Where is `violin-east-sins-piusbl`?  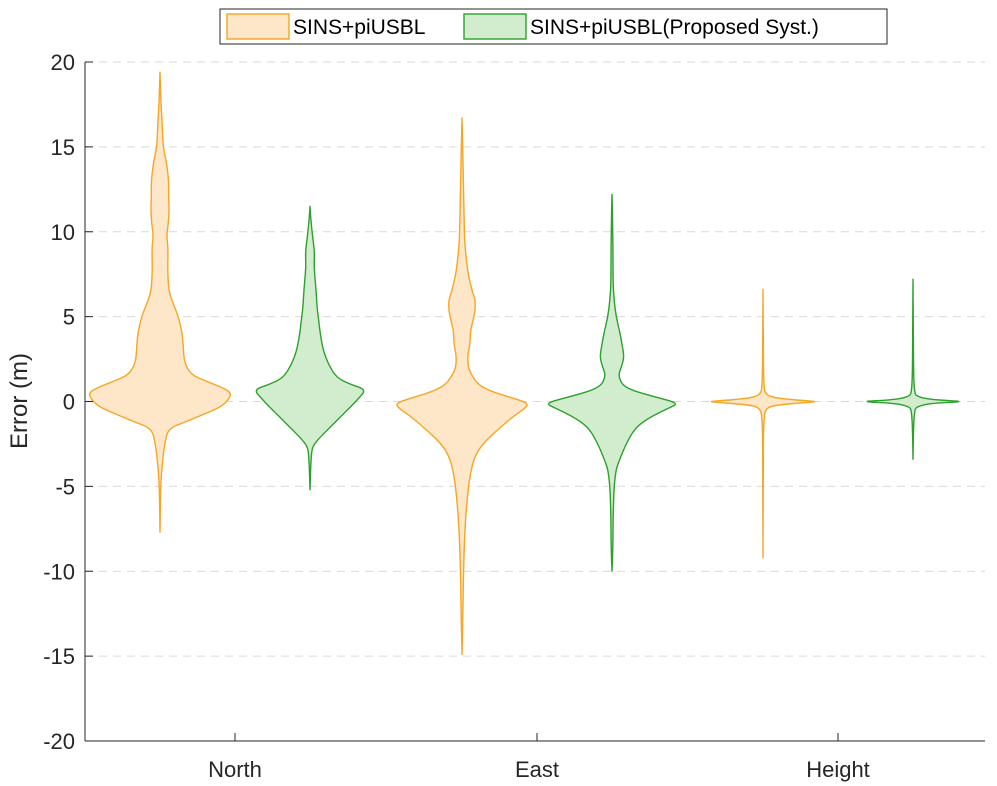
violin-east-sins-piusbl is located at coordinates (462, 386).